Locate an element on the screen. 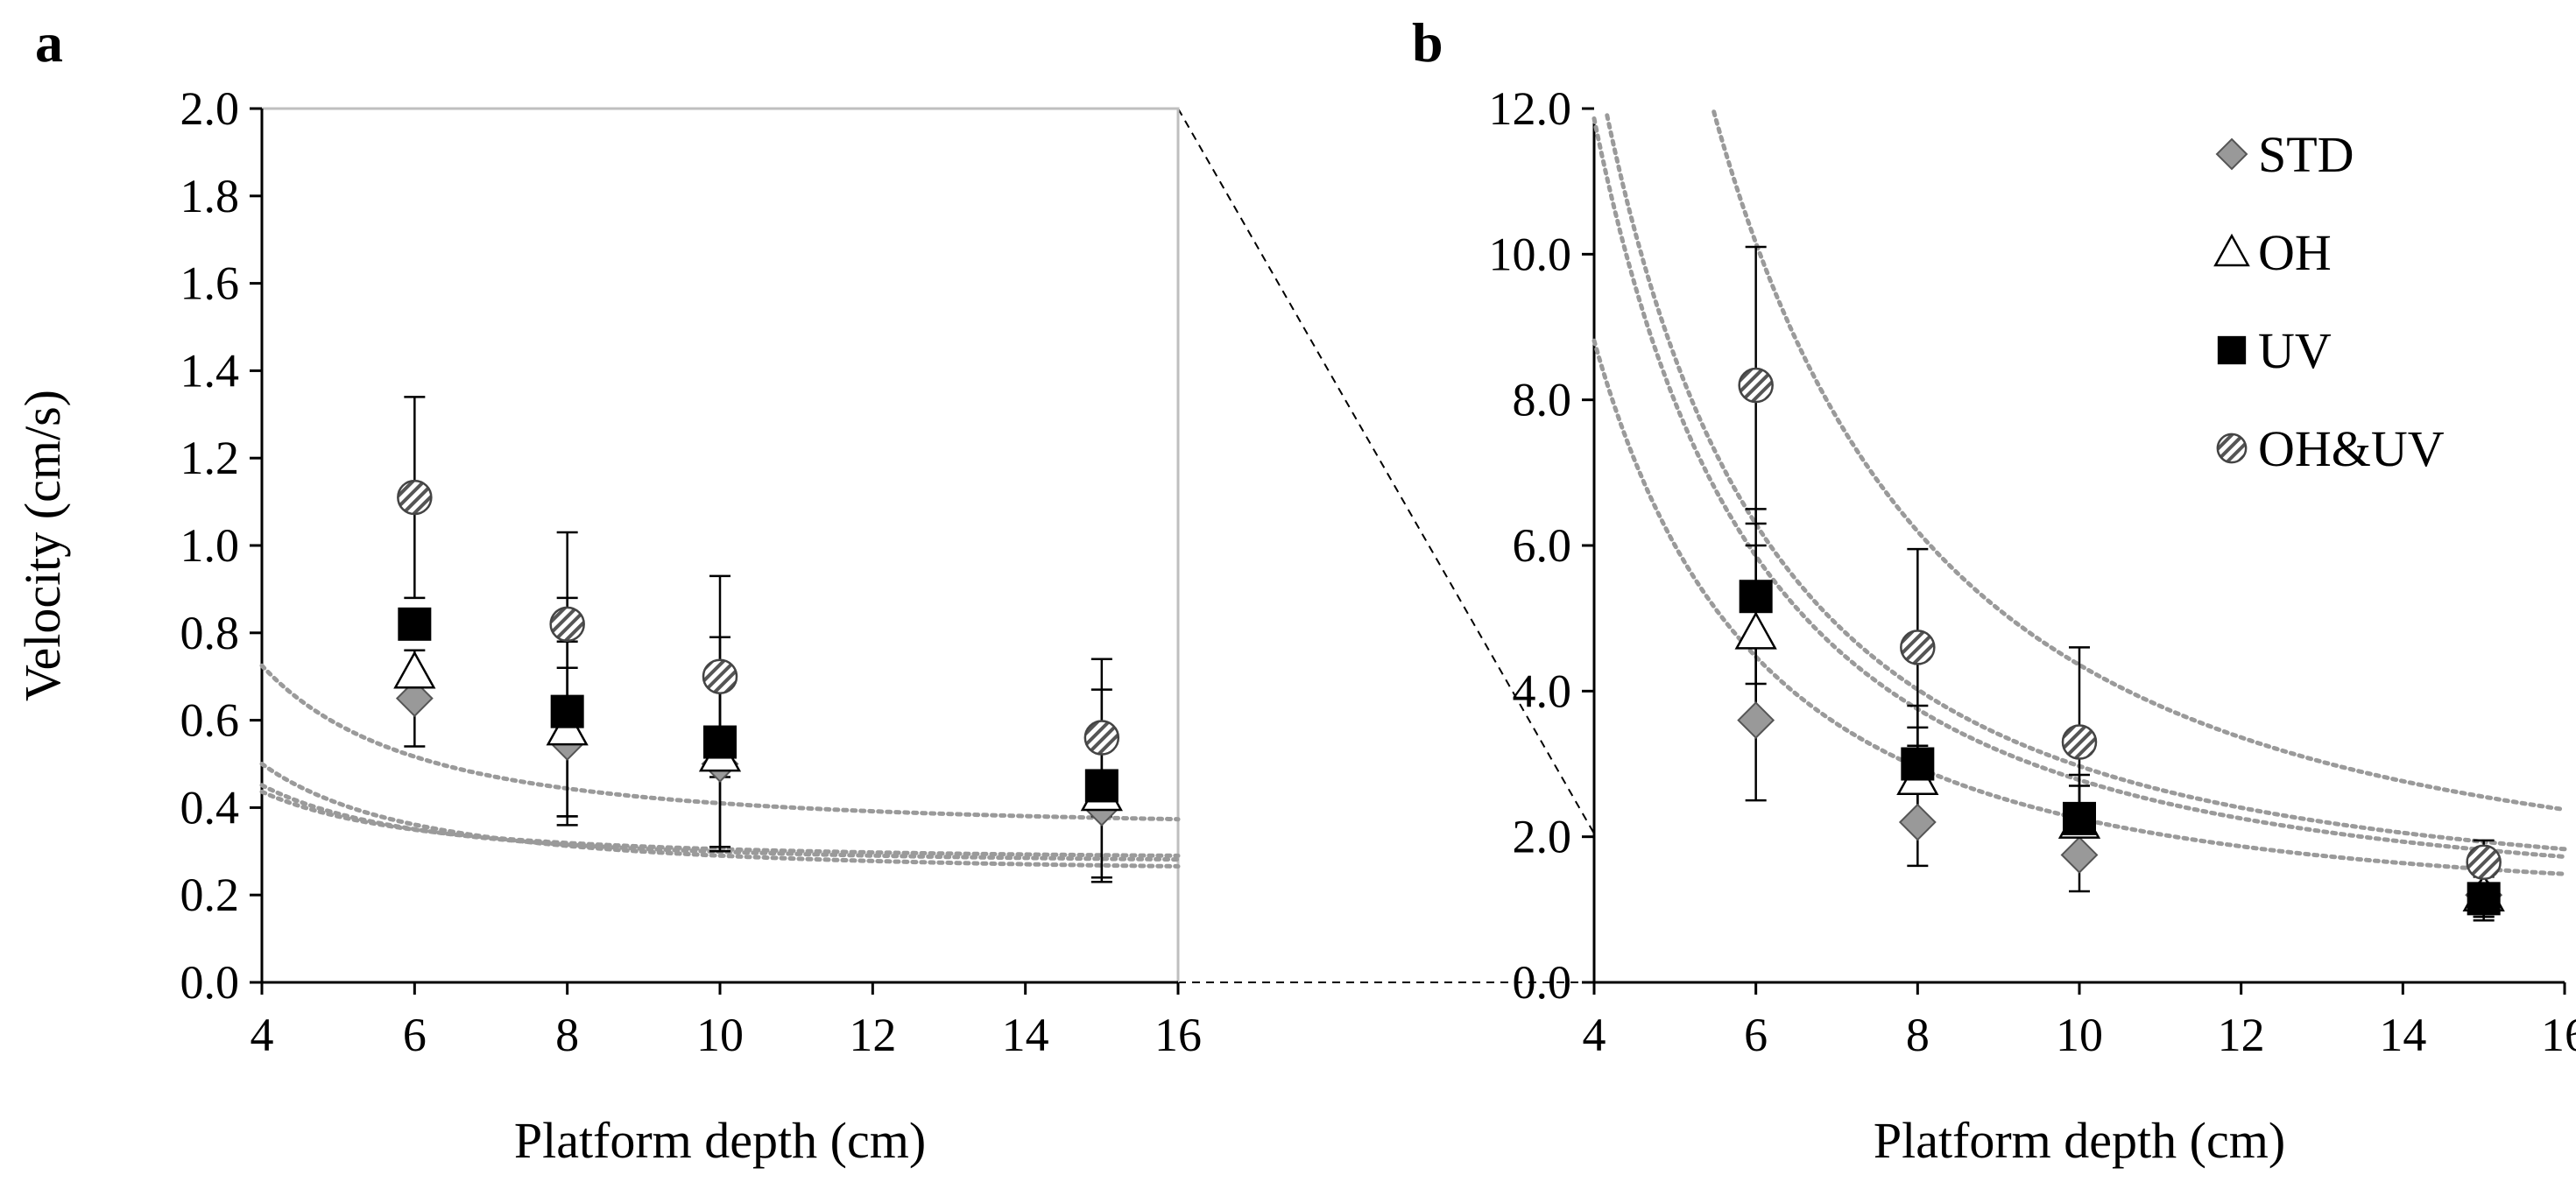 The width and height of the screenshot is (2576, 1189). panel-a-y-axis-title: Velocity (cm/s) is located at coordinates (42, 545).